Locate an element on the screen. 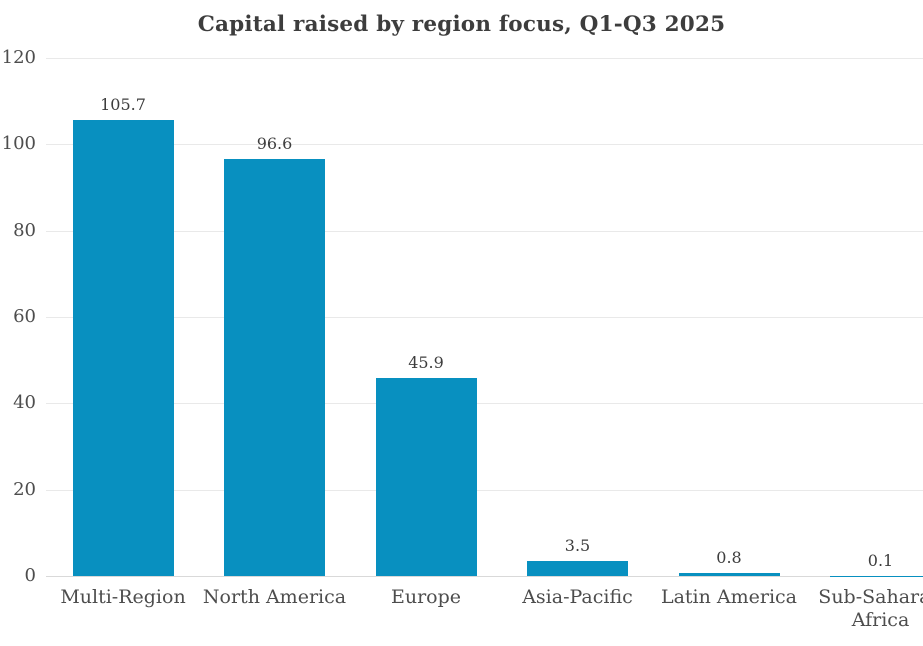 The height and width of the screenshot is (646, 923). category-label: Europe is located at coordinates (426, 597).